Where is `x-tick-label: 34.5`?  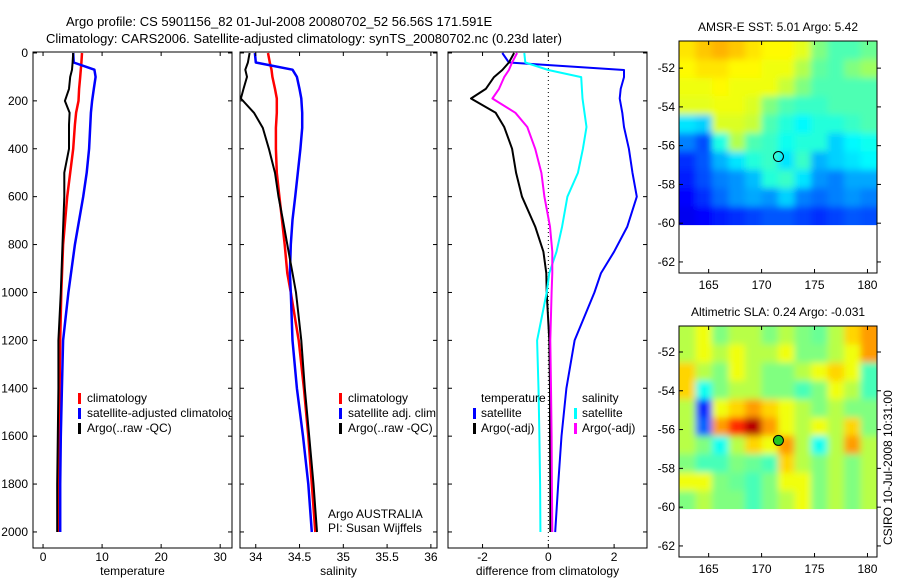 x-tick-label: 34.5 is located at coordinates (300, 557).